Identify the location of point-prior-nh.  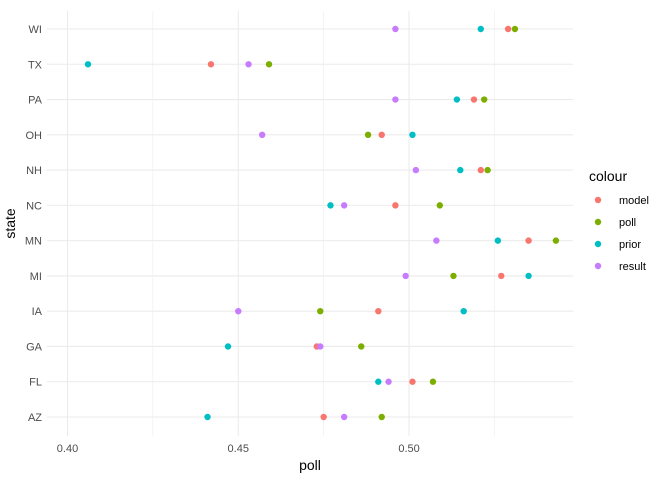
(460, 170).